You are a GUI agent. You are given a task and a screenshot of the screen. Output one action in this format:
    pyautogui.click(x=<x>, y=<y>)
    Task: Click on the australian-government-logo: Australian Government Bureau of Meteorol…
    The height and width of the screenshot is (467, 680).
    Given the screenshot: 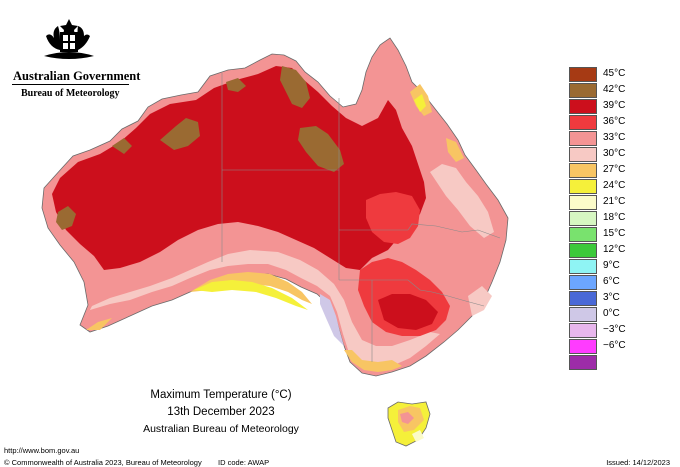 What is the action you would take?
    pyautogui.click(x=71, y=54)
    